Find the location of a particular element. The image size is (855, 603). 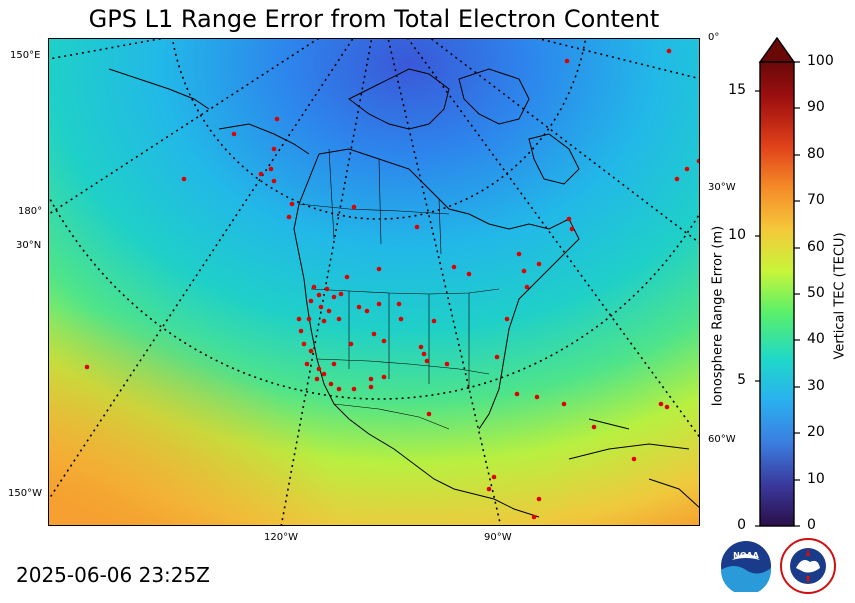

tec-tick-60: 60 is located at coordinates (816, 247).